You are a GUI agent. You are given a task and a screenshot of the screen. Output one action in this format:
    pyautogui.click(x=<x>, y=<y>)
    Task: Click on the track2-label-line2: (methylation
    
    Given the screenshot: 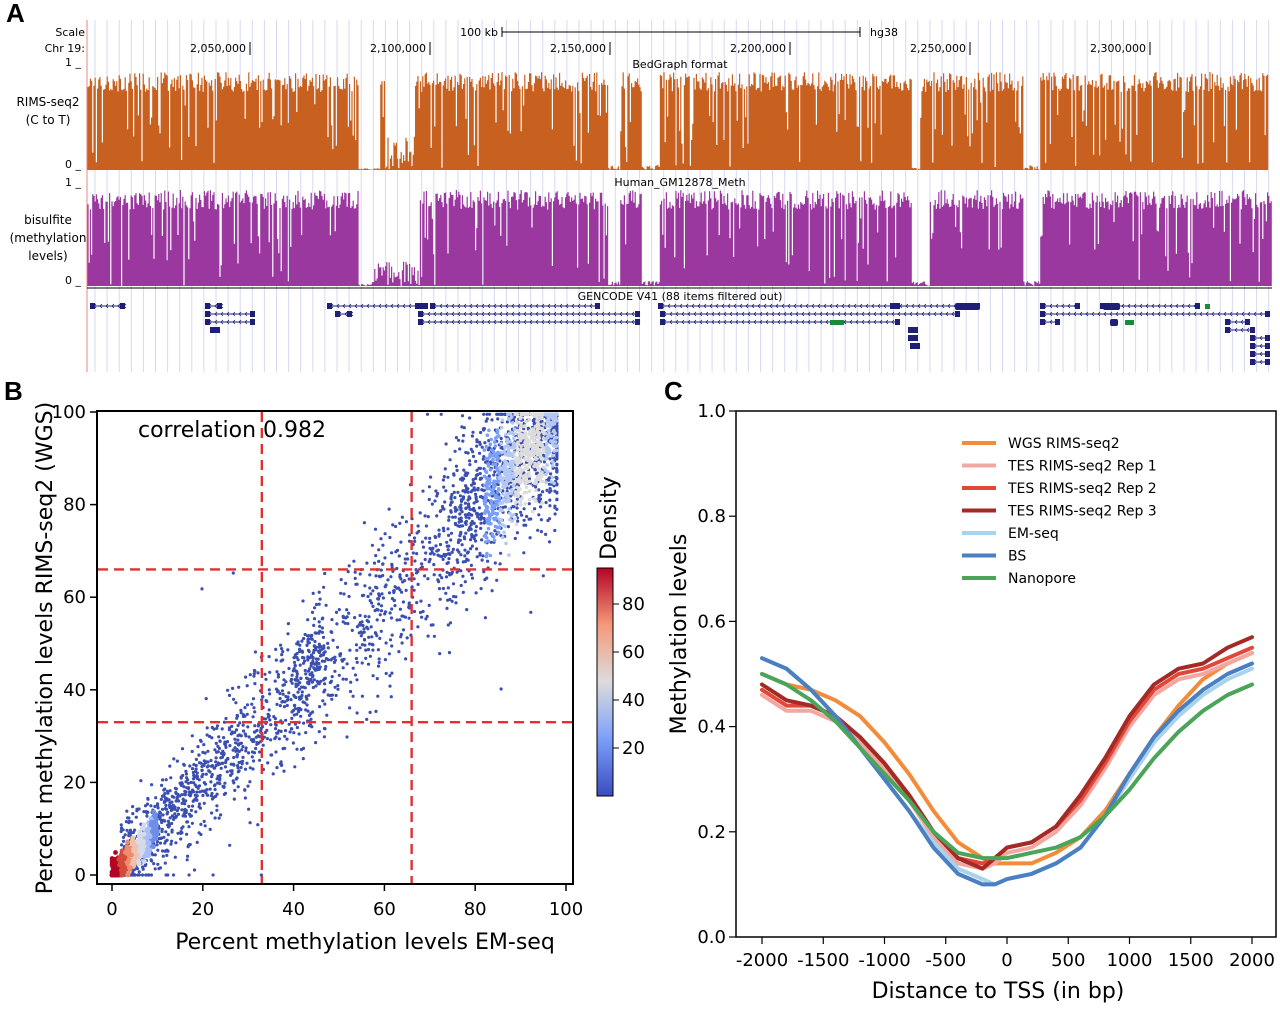 What is the action you would take?
    pyautogui.click(x=48, y=238)
    